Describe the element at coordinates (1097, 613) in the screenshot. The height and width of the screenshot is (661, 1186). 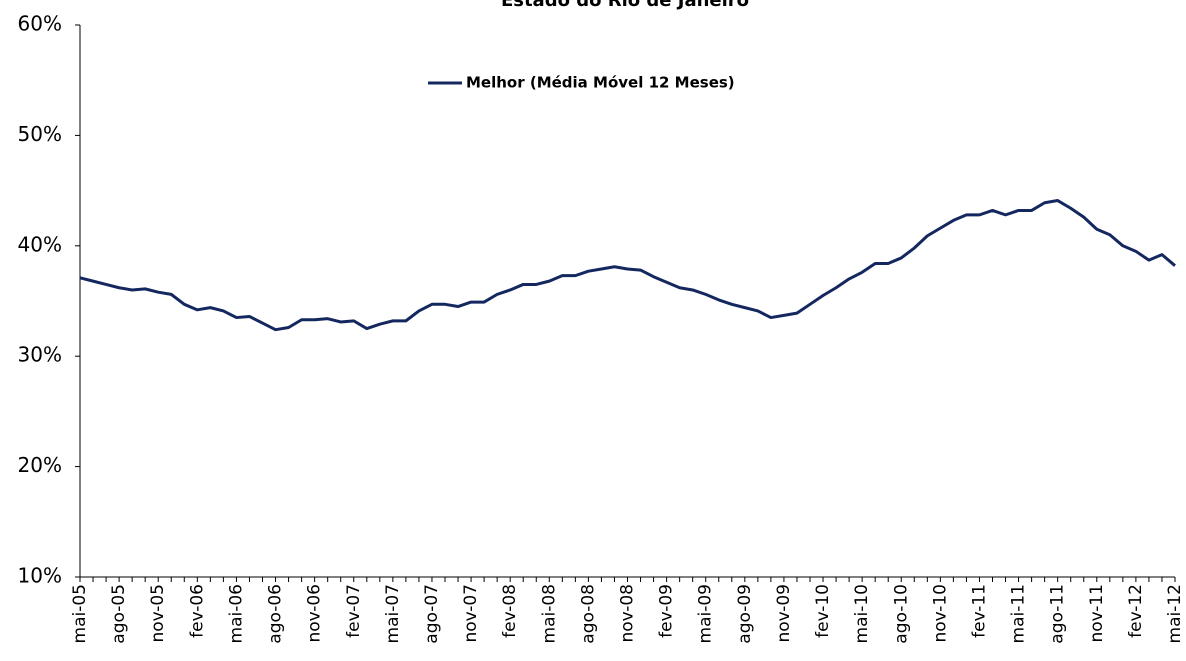
I see `x-tick-label: nov-11` at that location.